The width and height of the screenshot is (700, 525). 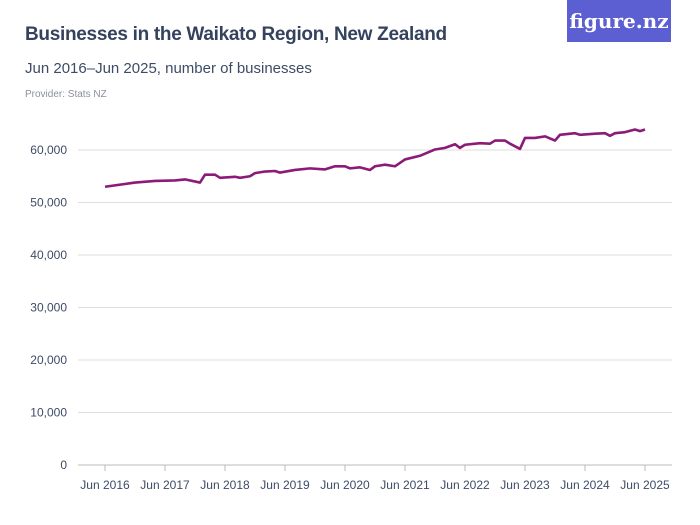 What do you see at coordinates (345, 485) in the screenshot?
I see `x-tick-label: Jun 2020` at bounding box center [345, 485].